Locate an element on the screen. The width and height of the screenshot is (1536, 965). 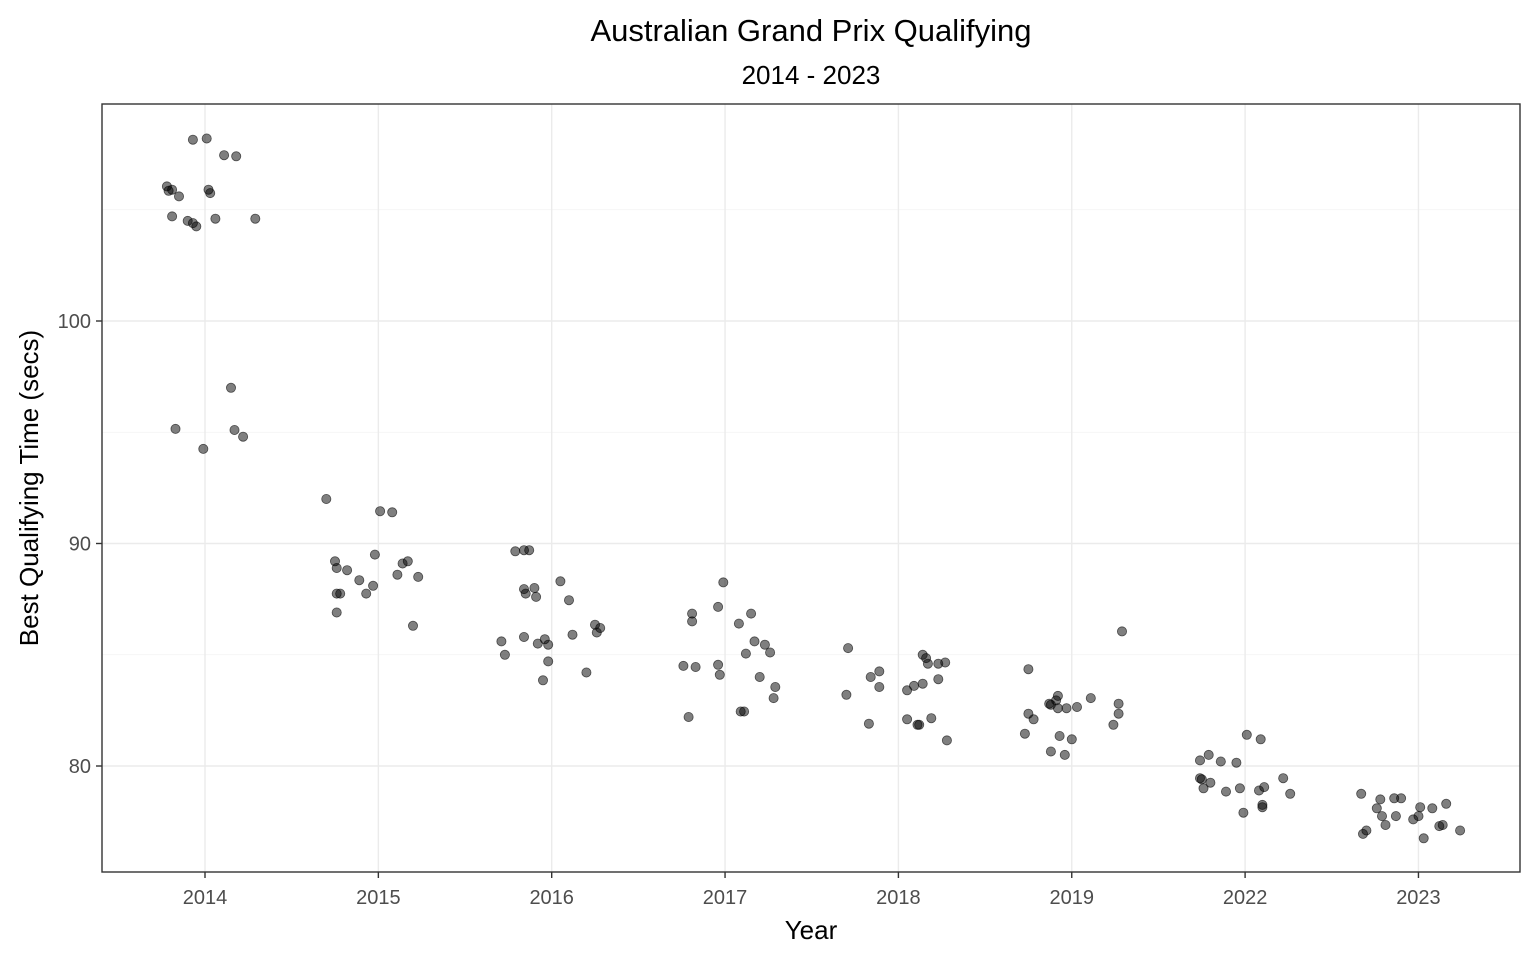
x-tick-label: 2022 is located at coordinates (1245, 898).